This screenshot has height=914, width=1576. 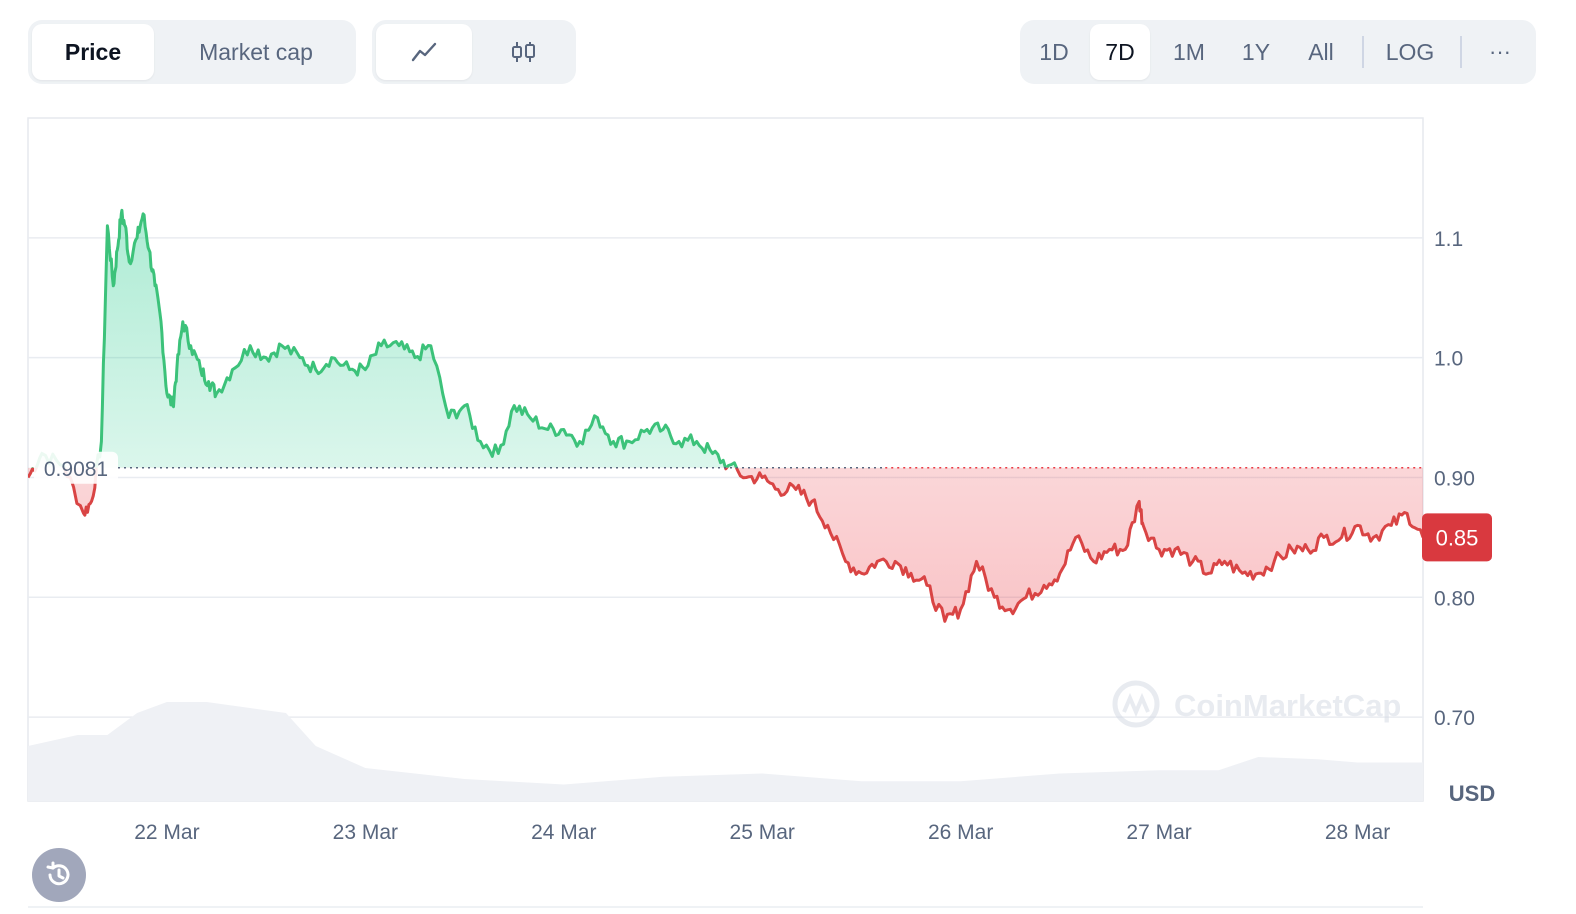 I want to click on line-chart-button, so click(x=424, y=52).